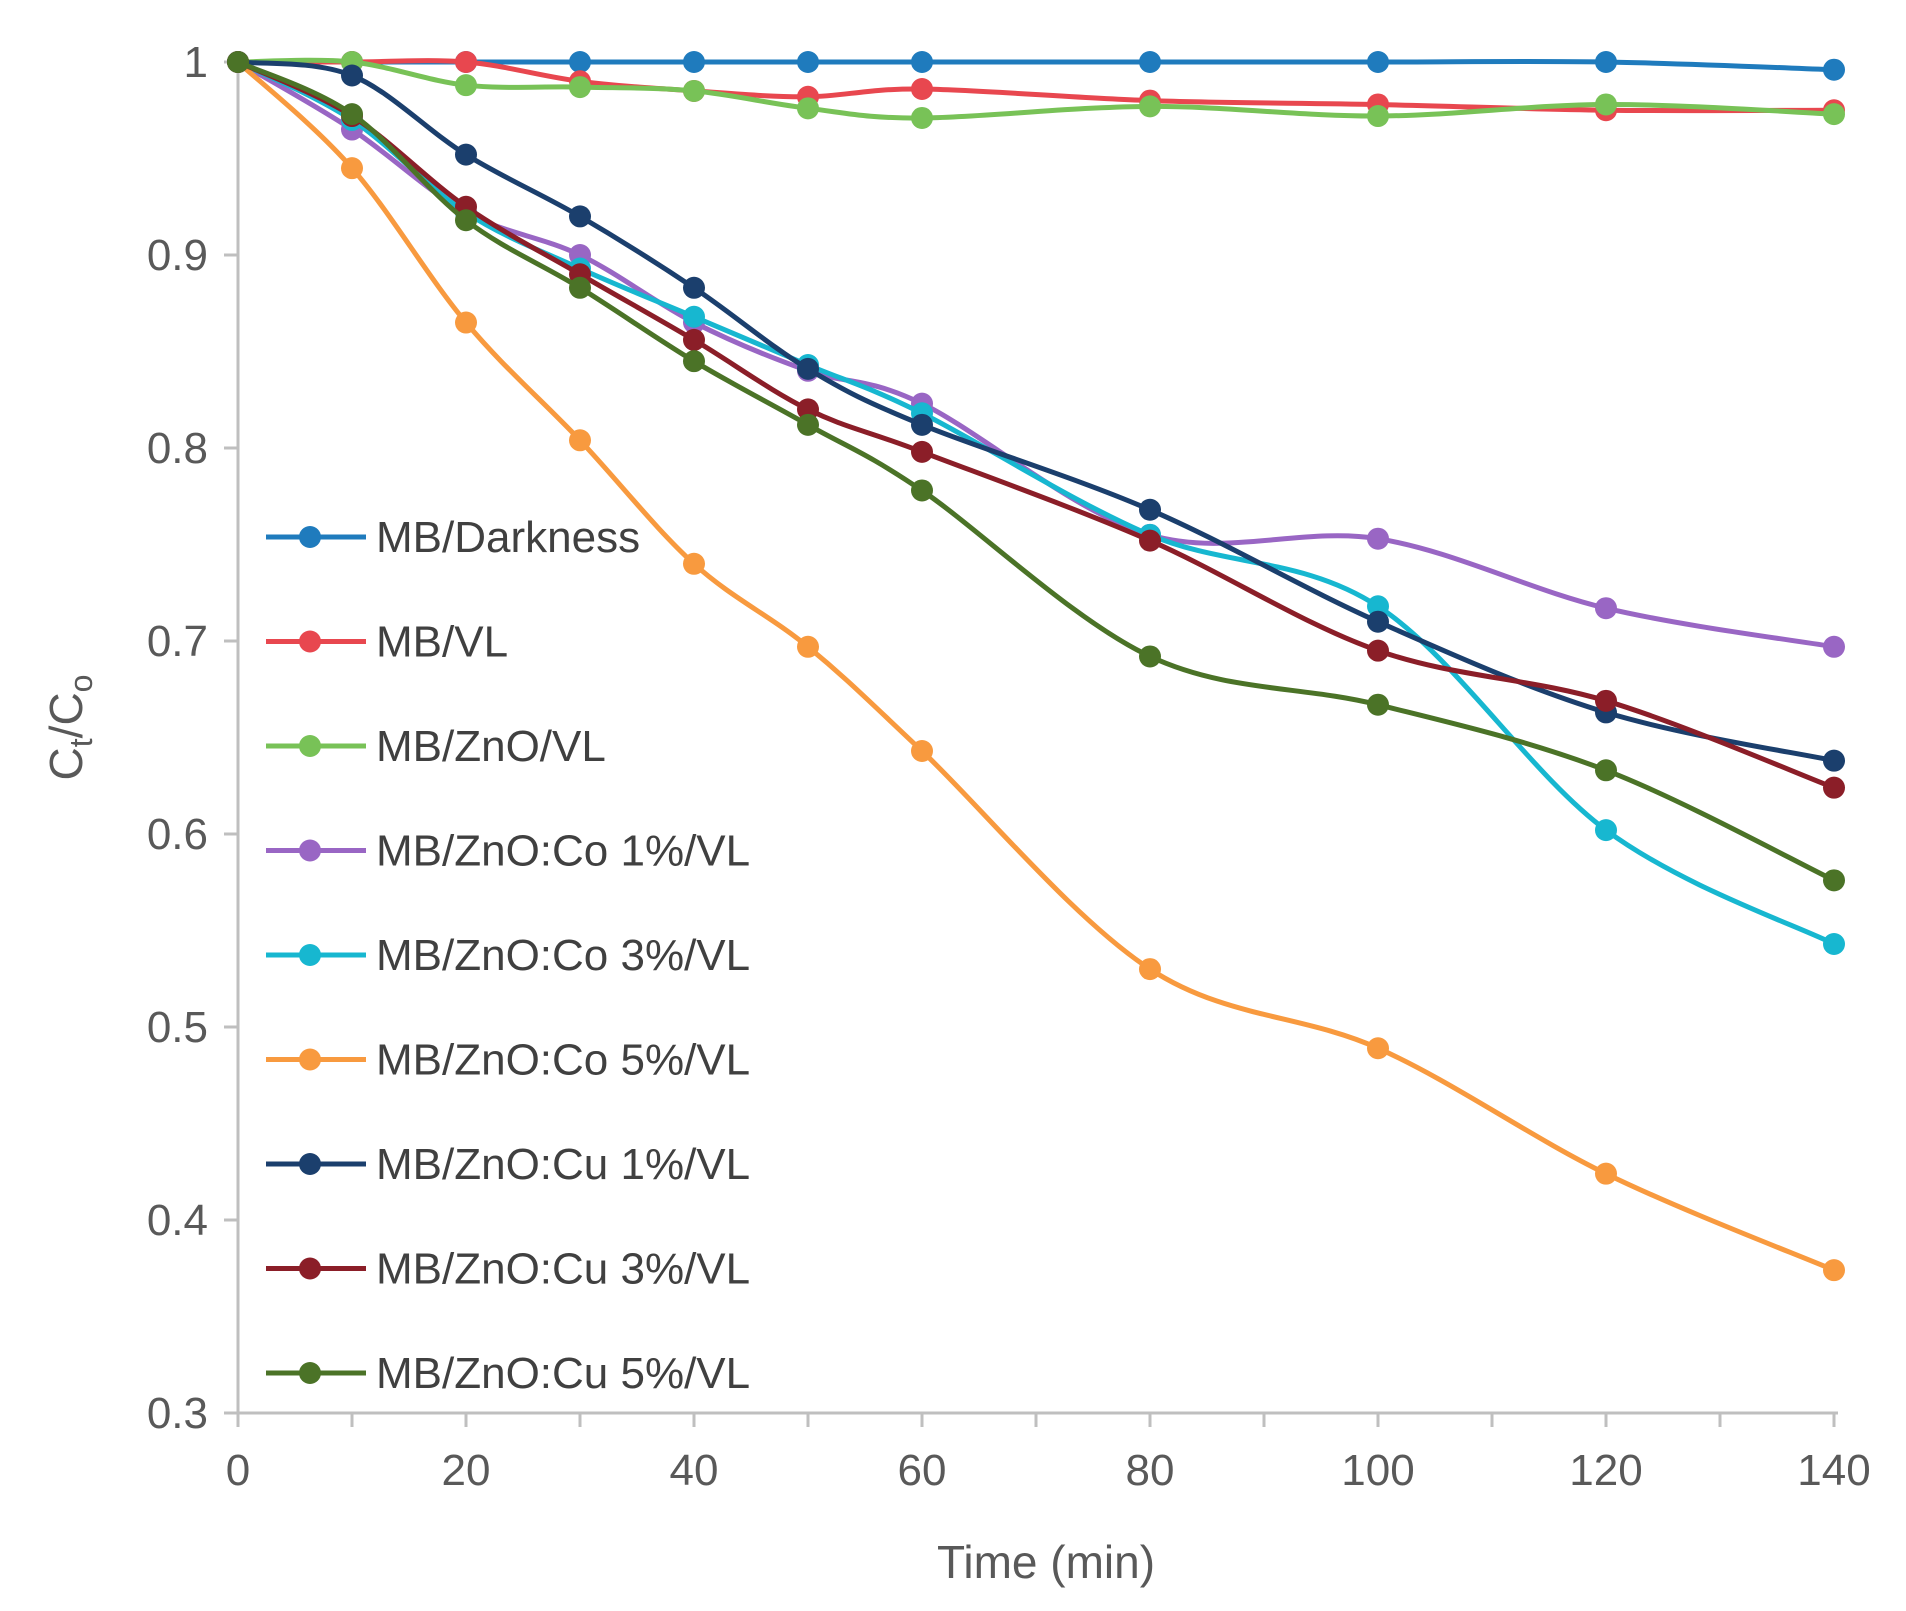 The width and height of the screenshot is (1906, 1611). Describe the element at coordinates (192, 738) in the screenshot. I see `y-axis-ticks: 0.3 0.4 0.5 0.6 0.7 0.8 0.9 1` at that location.